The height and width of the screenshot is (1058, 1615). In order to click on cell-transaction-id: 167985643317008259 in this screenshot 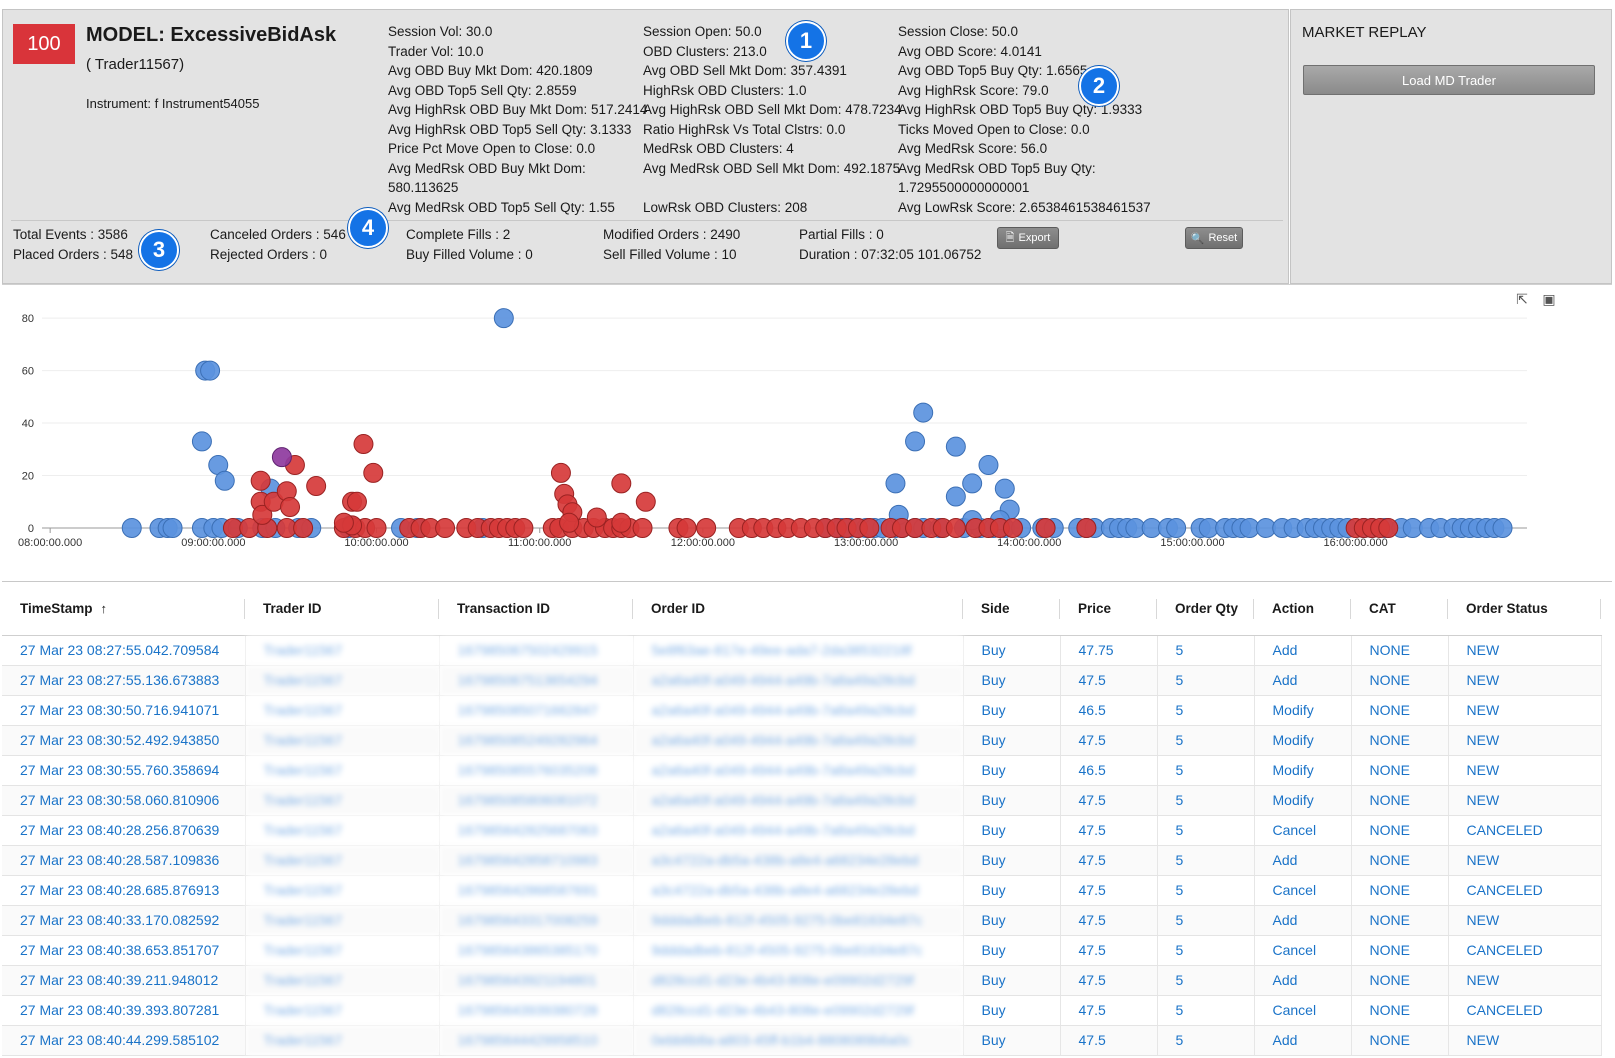, I will do `click(536, 920)`.